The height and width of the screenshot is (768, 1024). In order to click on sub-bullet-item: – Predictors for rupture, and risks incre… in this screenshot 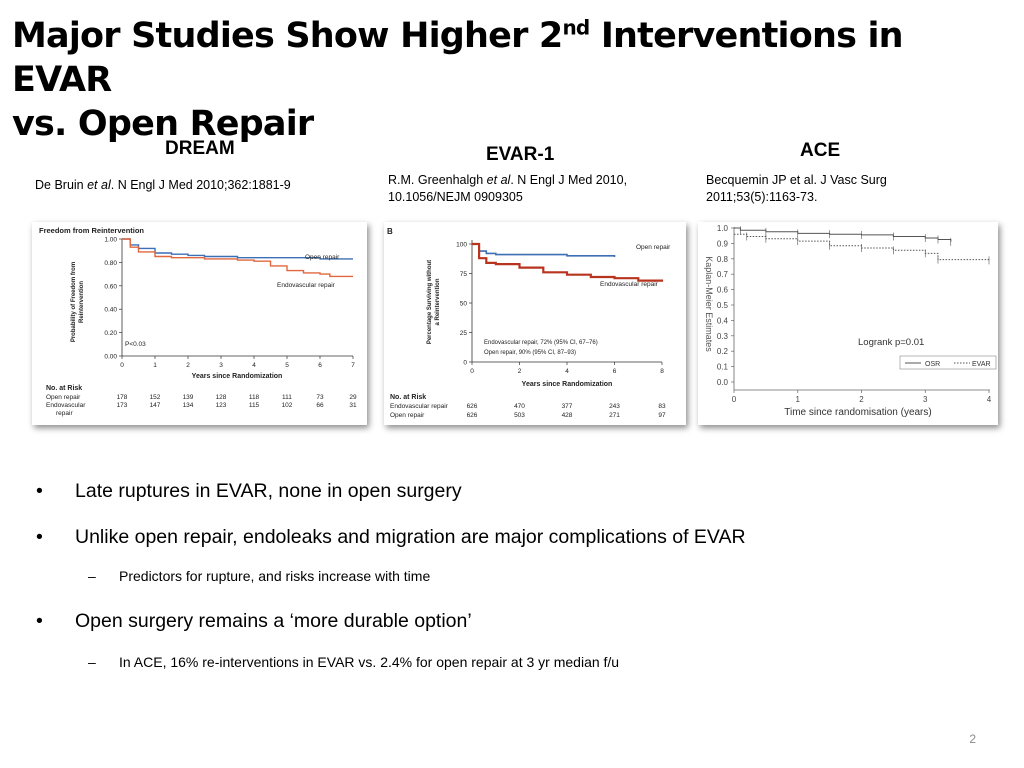, I will do `click(516, 576)`.